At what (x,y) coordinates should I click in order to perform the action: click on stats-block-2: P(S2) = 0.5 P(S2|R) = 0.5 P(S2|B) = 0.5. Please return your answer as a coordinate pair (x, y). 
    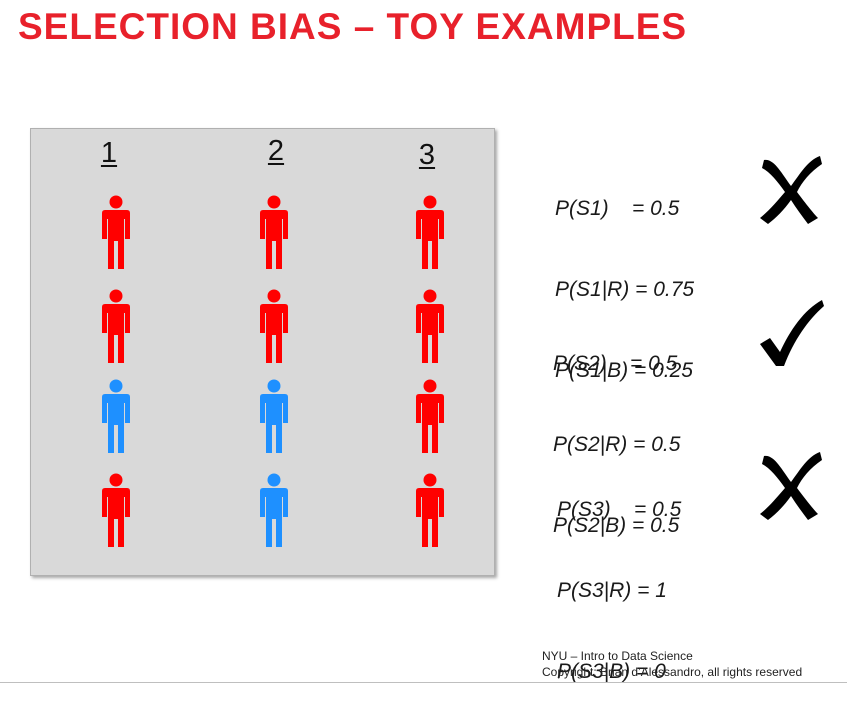
    Looking at the image, I should click on (616, 431).